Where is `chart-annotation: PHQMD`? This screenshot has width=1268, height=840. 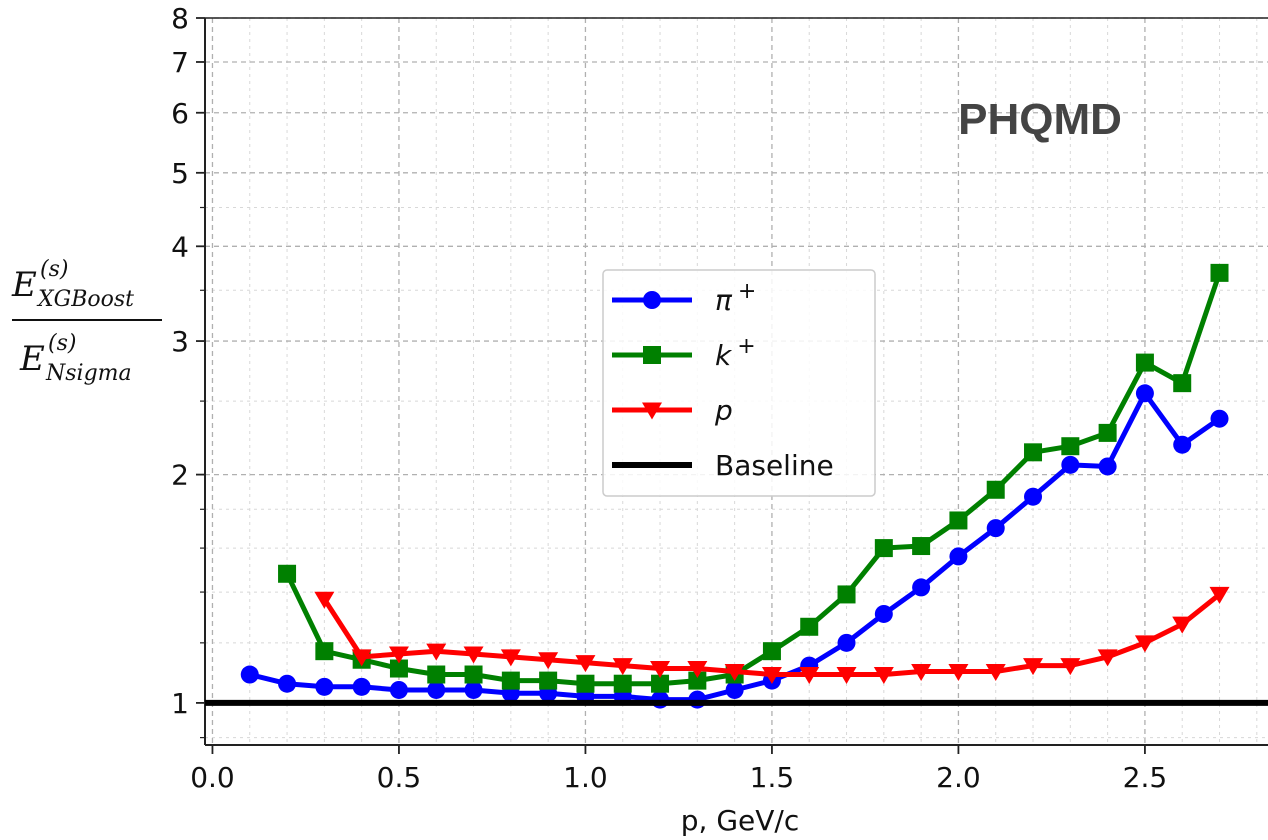 chart-annotation: PHQMD is located at coordinates (1040, 119).